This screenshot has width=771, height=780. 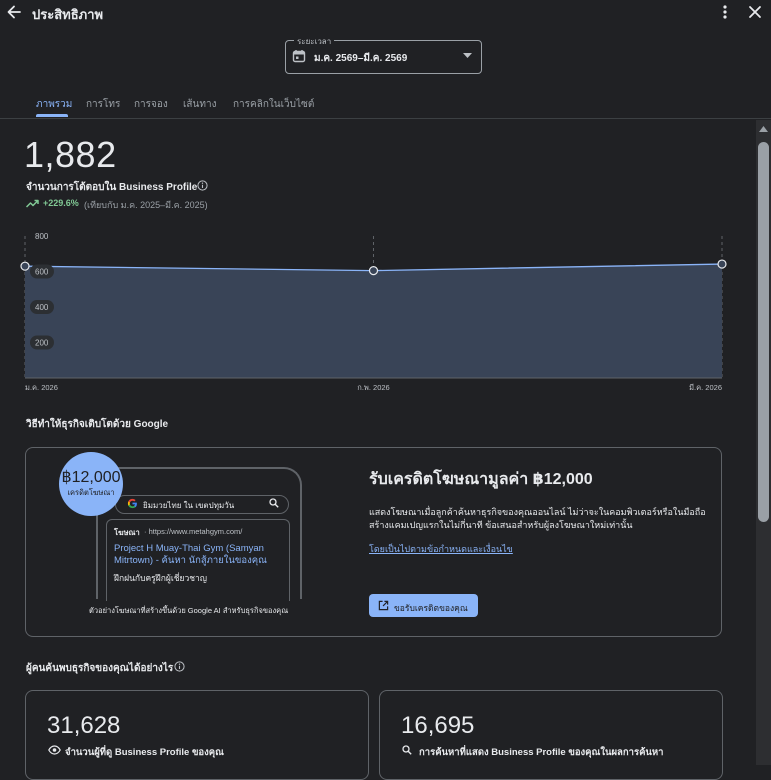 I want to click on claim-credit-button-label: ขอรับเครดิตของคุณ, so click(x=431, y=608).